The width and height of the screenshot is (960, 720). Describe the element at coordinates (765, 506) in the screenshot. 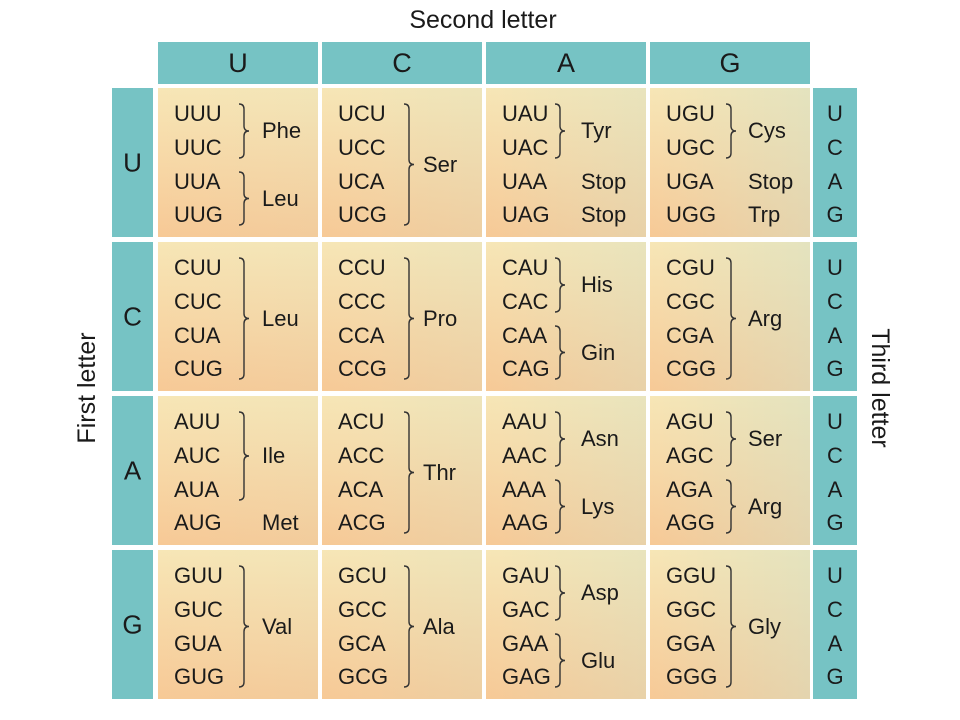

I see `amino-acid-label: Arg` at that location.